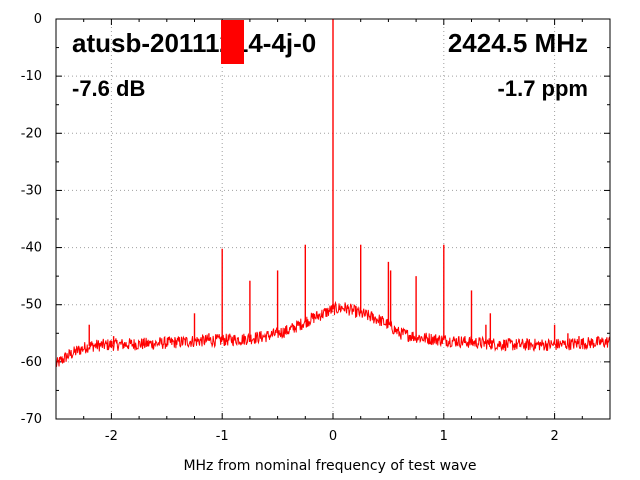 This screenshot has width=640, height=480. I want to click on overlay-marker, so click(232, 42).